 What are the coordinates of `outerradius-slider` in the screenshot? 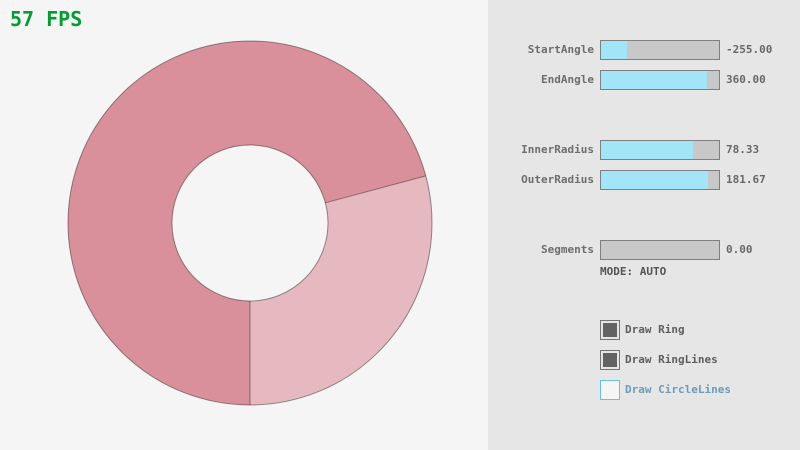 It's located at (660, 180).